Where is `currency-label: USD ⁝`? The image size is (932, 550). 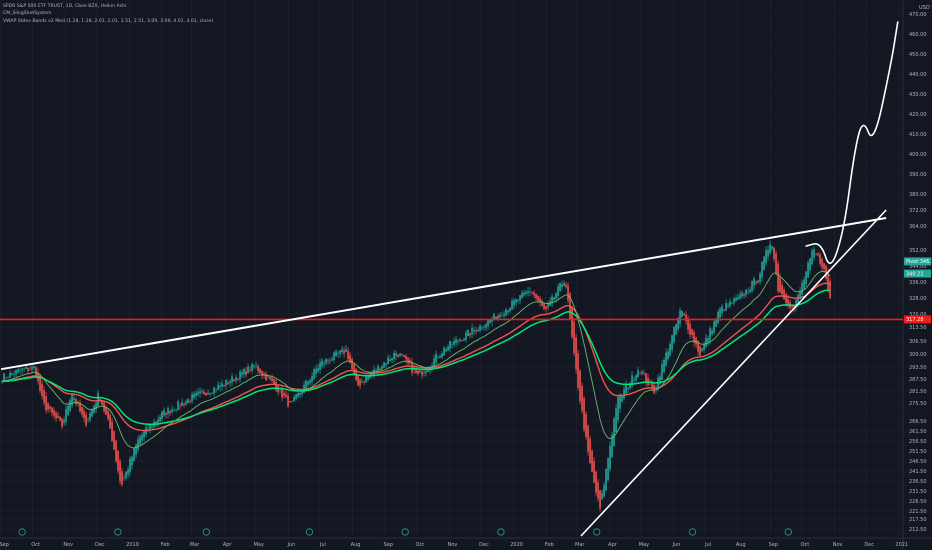
currency-label: USD ⁝ is located at coordinates (925, 8).